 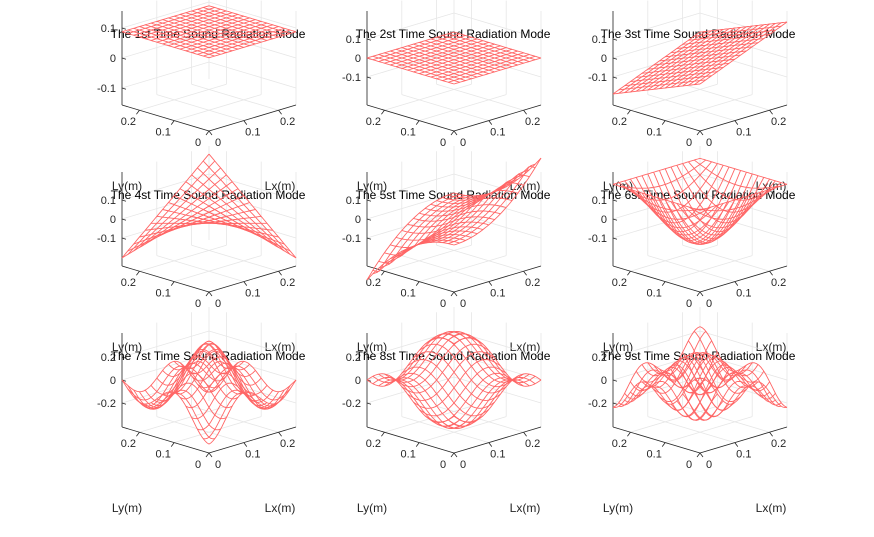 I want to click on z-tick-label: 0.2, so click(x=599, y=358).